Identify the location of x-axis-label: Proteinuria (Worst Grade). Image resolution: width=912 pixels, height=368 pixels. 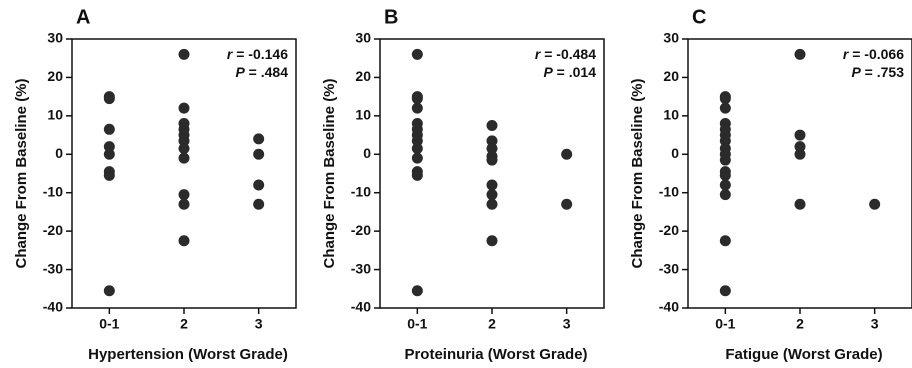
(495, 354).